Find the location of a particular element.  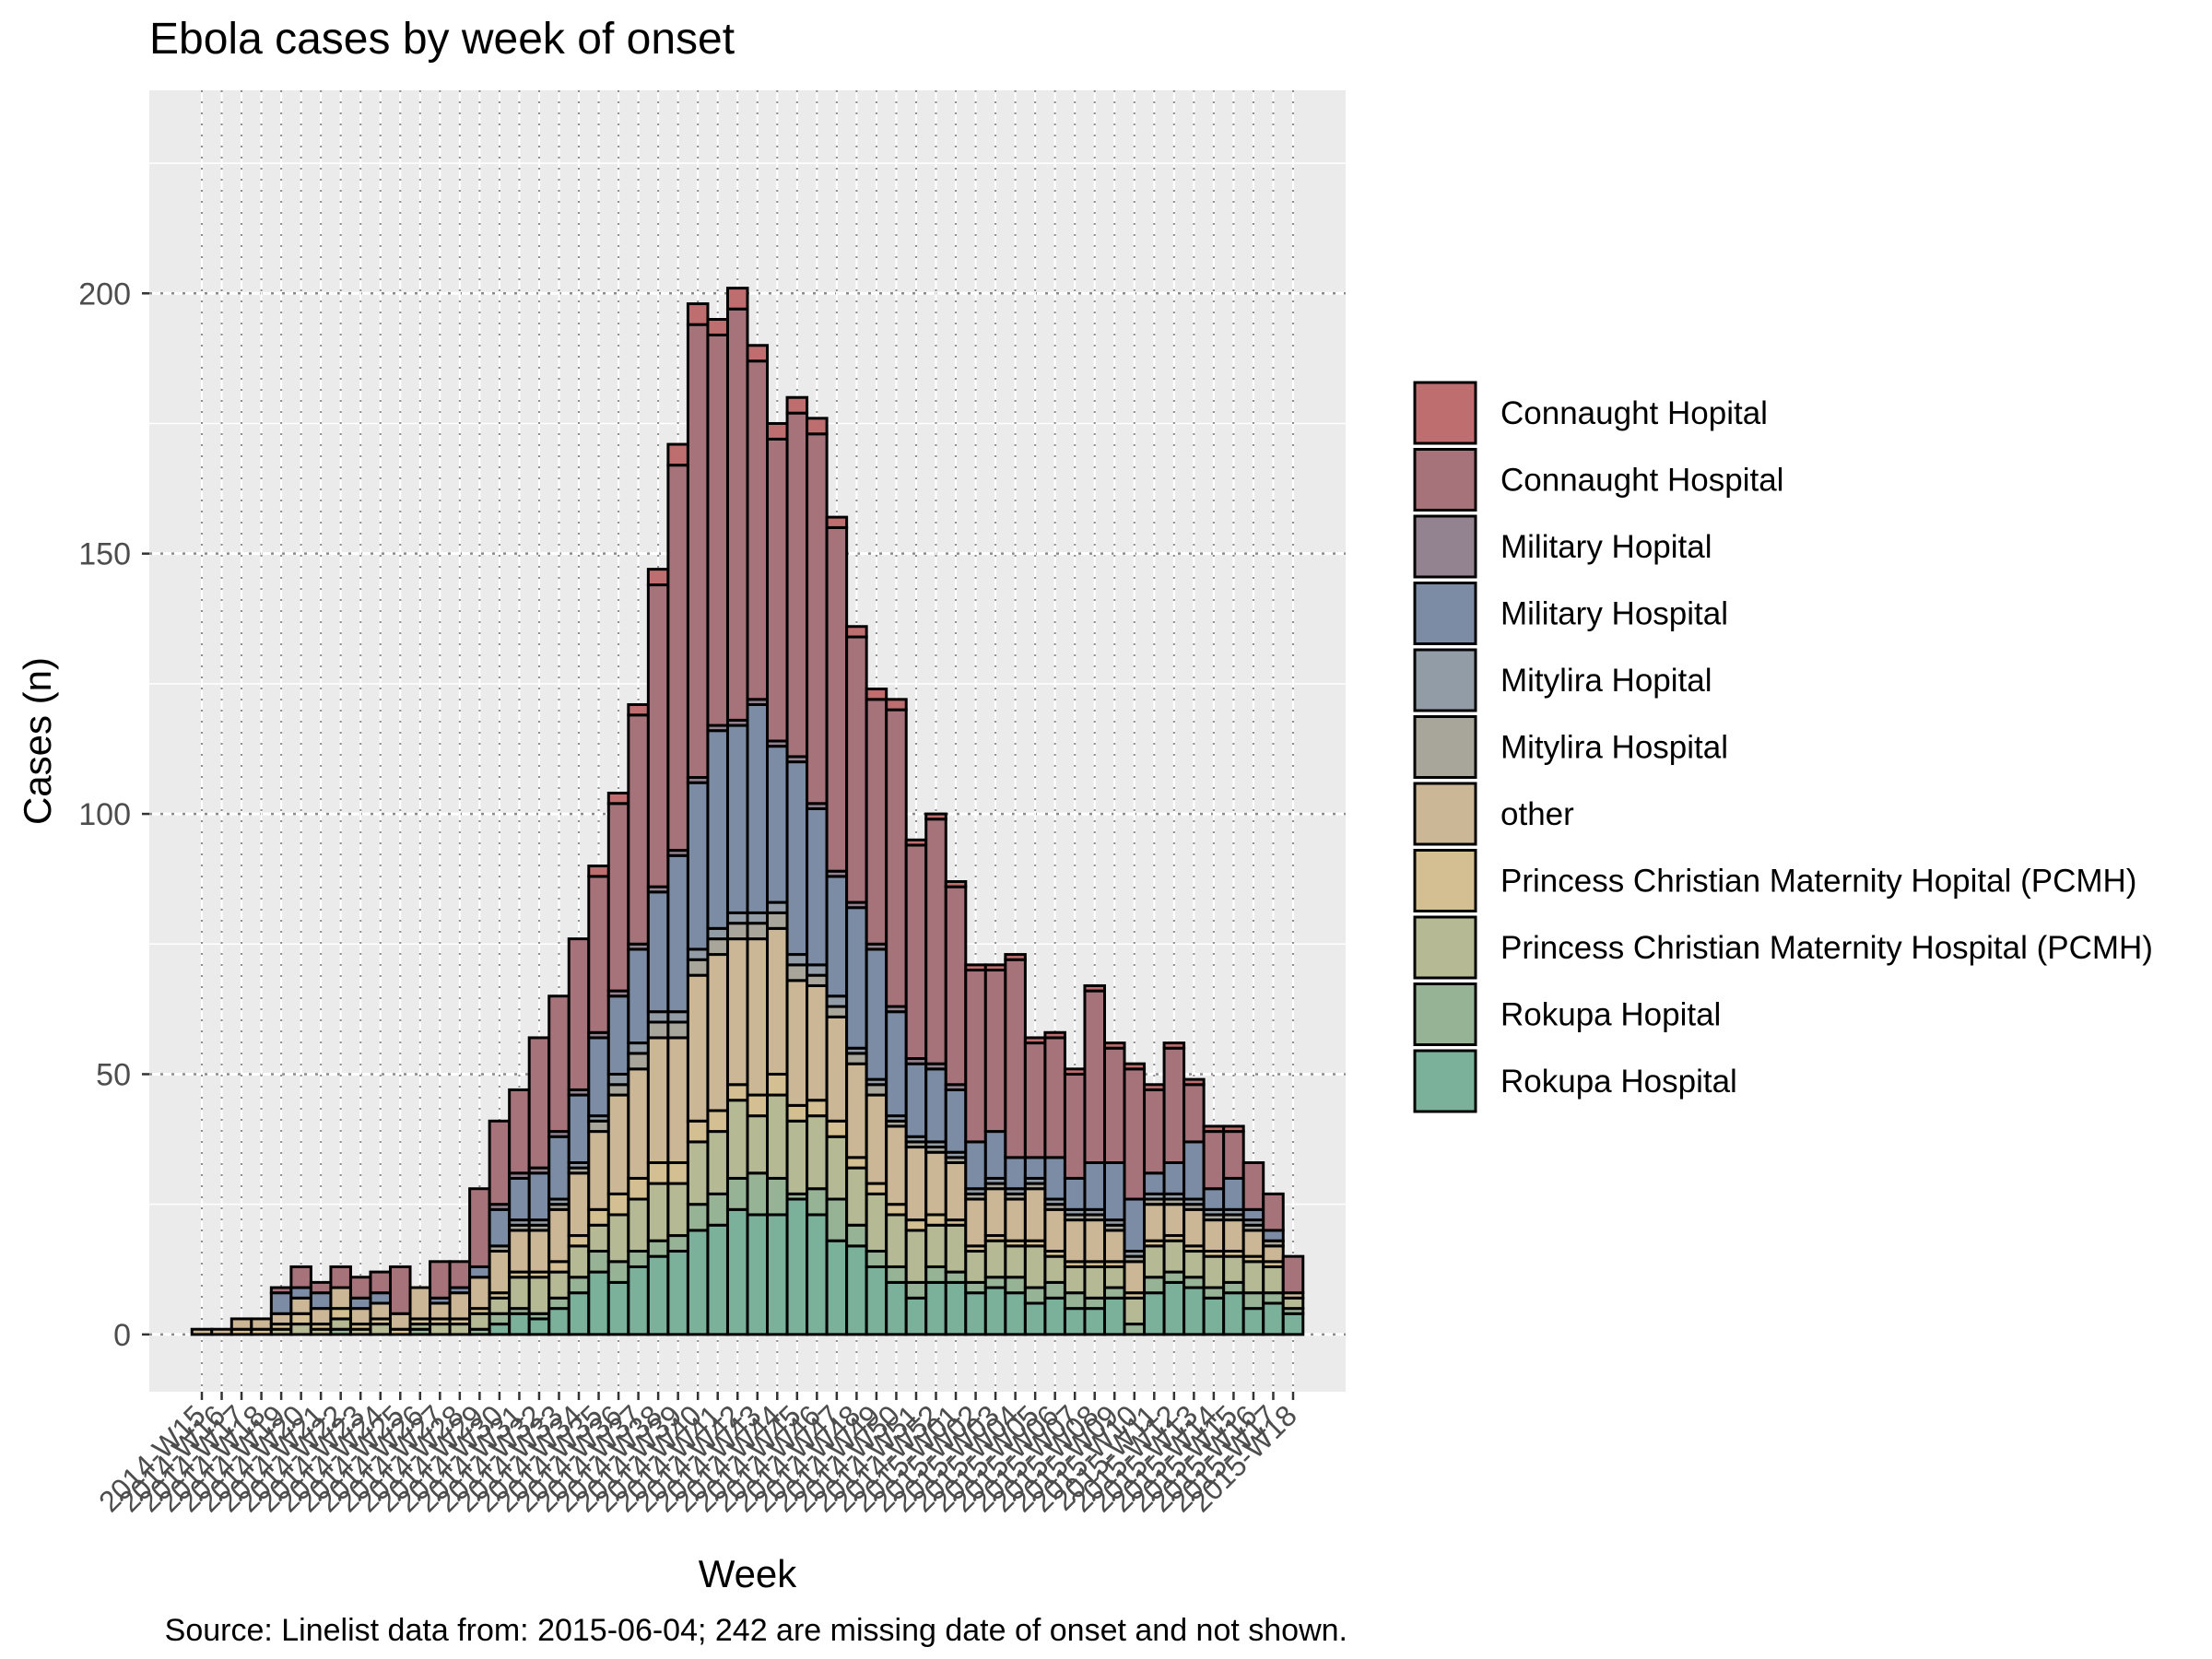

y-tick-label: 50 is located at coordinates (113, 1074).